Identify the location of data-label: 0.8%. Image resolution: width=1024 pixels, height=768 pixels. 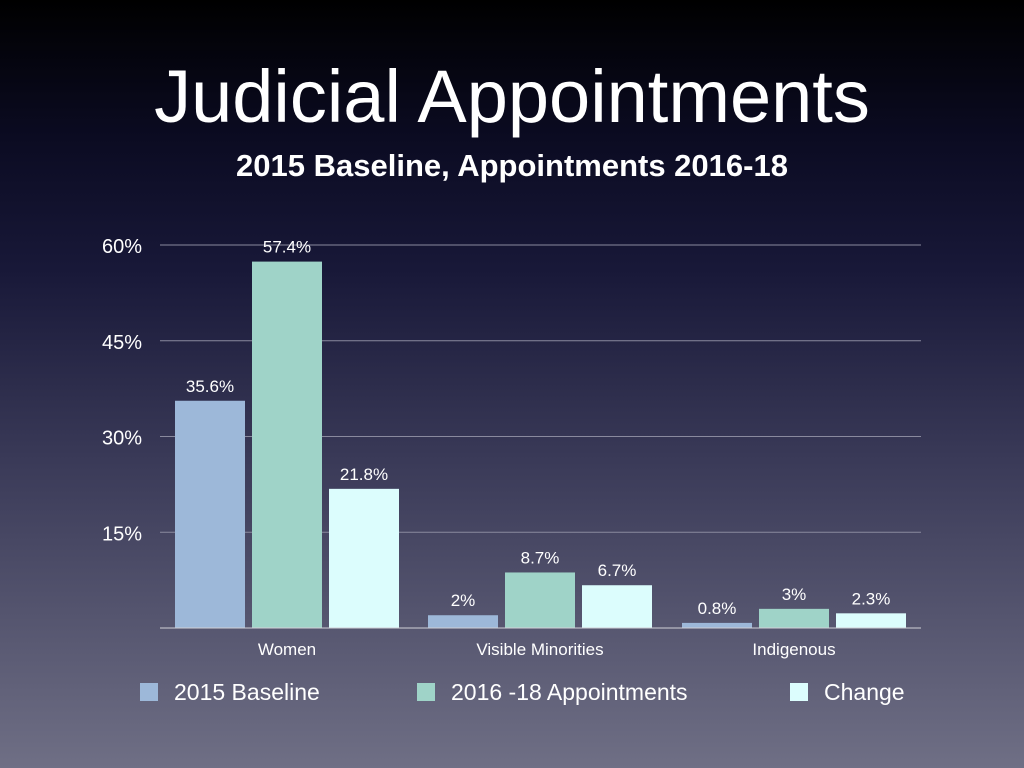
(717, 608).